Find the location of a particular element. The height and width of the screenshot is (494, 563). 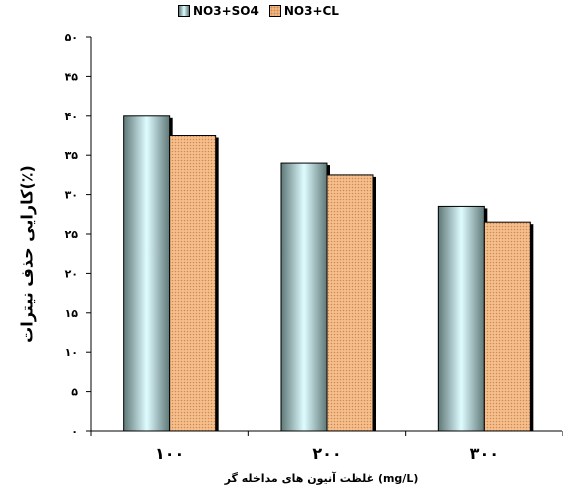

y-tick-label: ۲۰ is located at coordinates (71, 273).